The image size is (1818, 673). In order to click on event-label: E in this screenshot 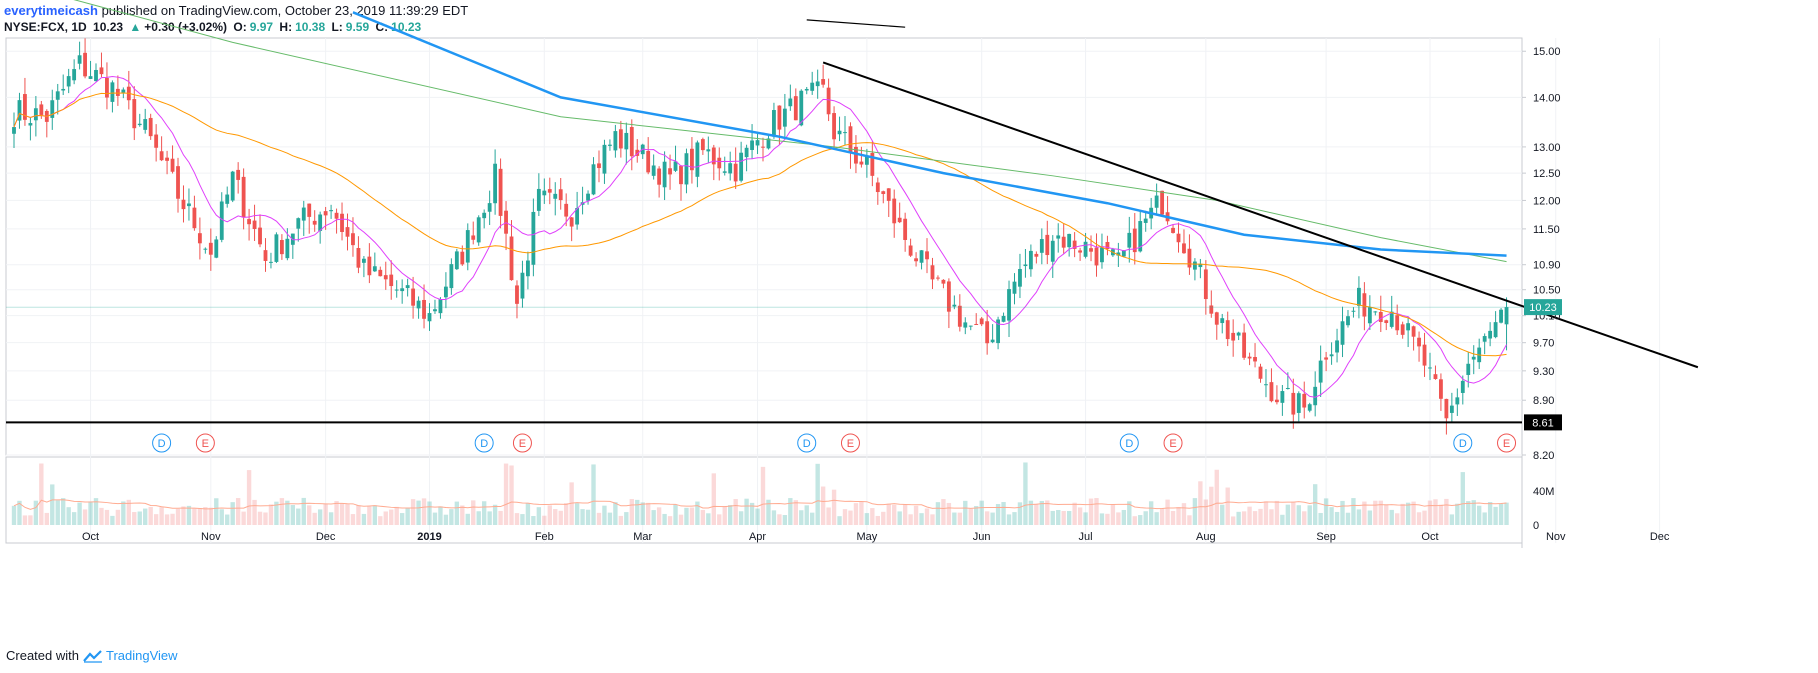, I will do `click(850, 444)`.